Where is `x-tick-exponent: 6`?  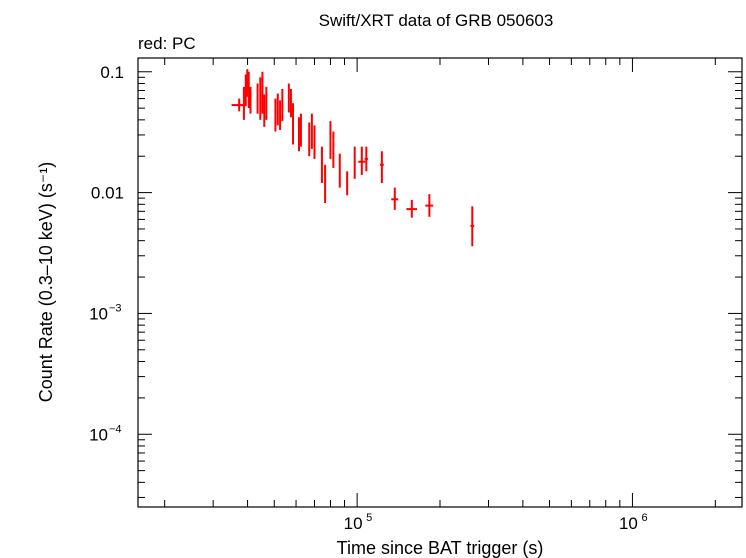 x-tick-exponent: 6 is located at coordinates (644, 518).